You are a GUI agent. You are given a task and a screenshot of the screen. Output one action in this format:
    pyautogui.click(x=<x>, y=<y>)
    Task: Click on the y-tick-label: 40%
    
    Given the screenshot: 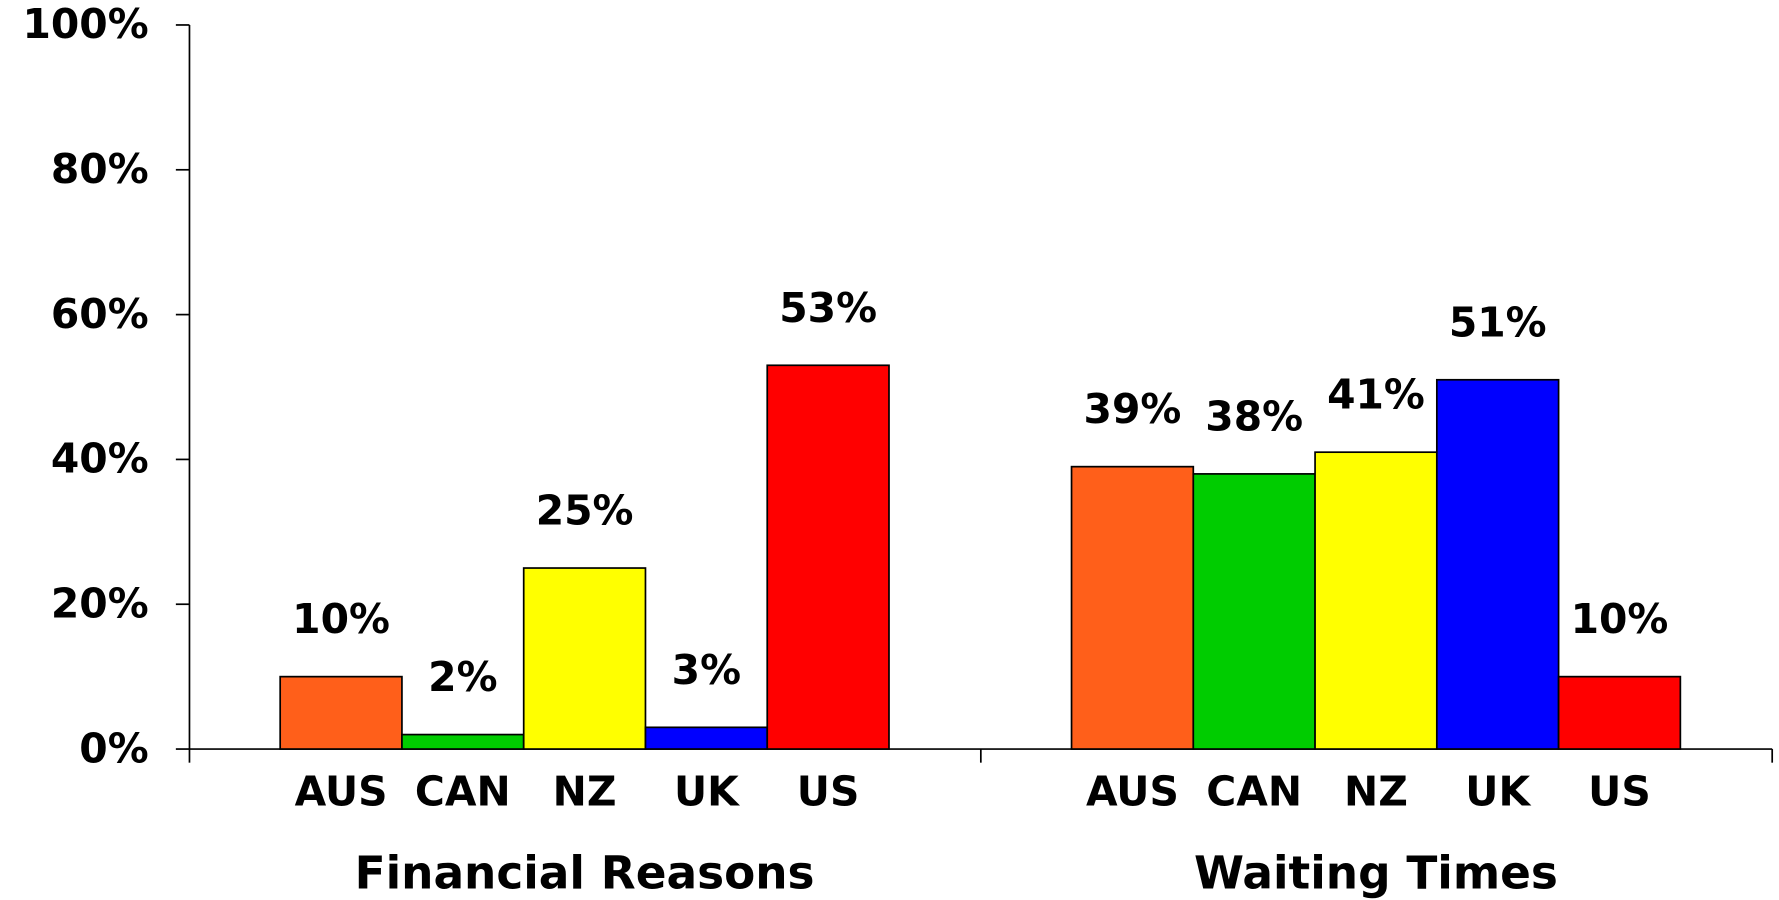 What is the action you would take?
    pyautogui.click(x=100, y=459)
    